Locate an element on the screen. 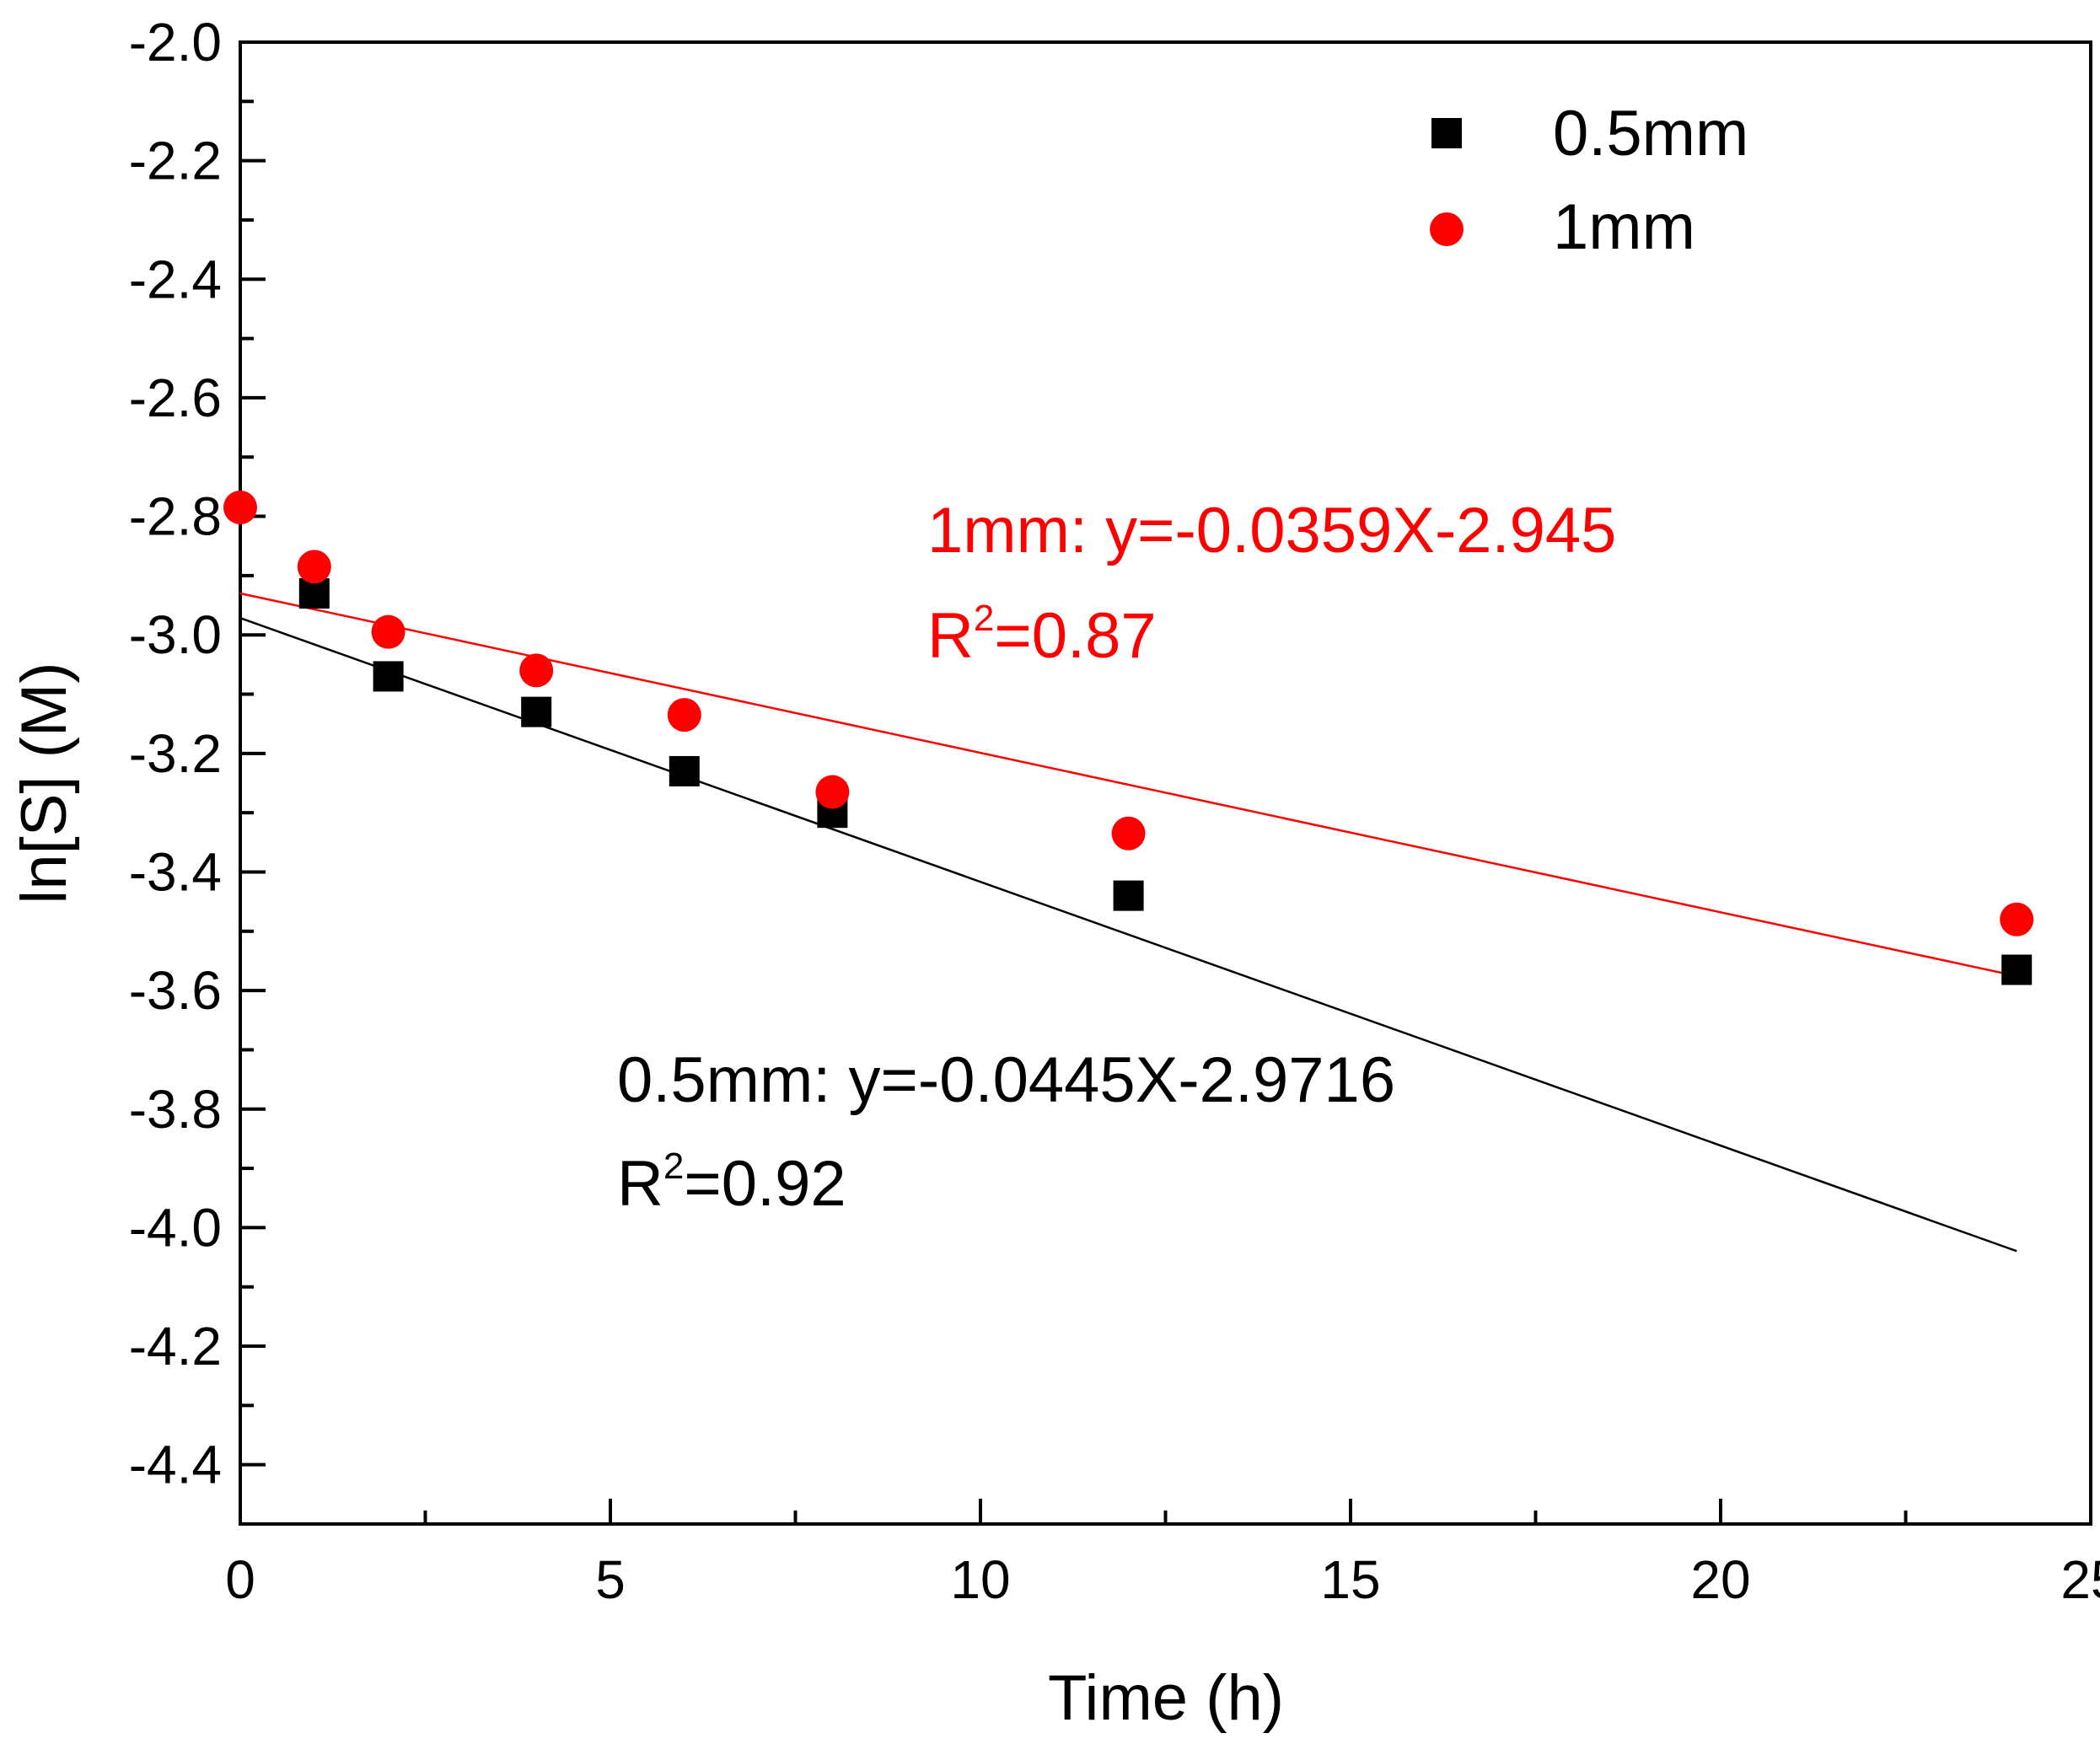  y-tick-label: -3.8 is located at coordinates (175, 1109).